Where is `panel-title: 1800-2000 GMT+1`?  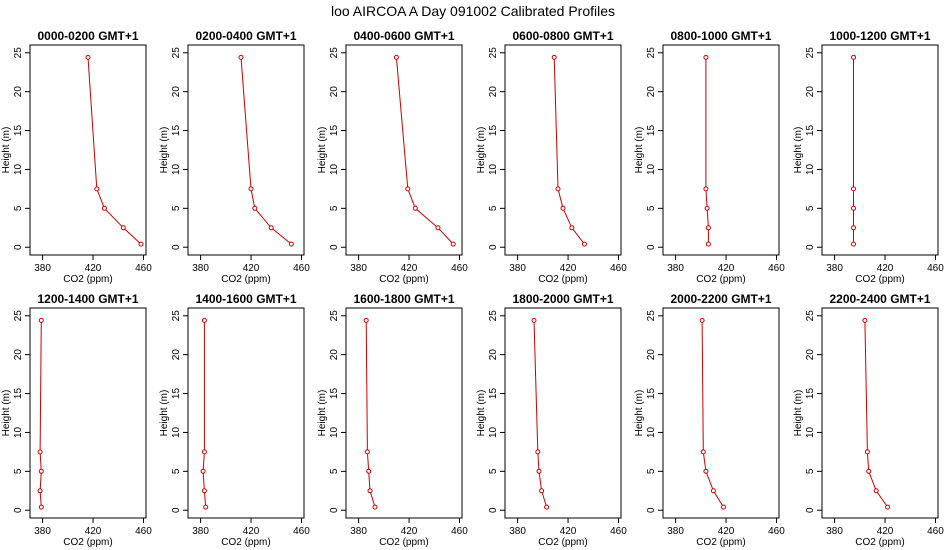 panel-title: 1800-2000 GMT+1 is located at coordinates (562, 299).